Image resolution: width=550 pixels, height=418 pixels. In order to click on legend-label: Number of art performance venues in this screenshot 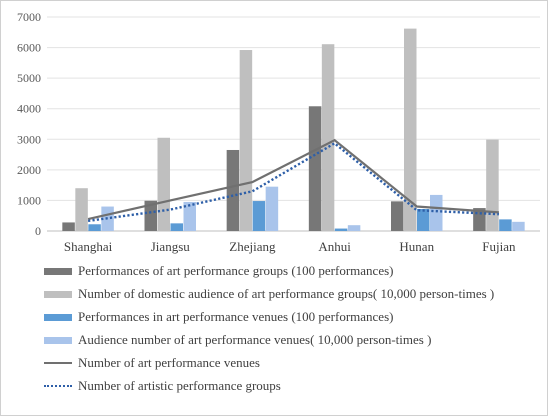, I will do `click(169, 362)`.